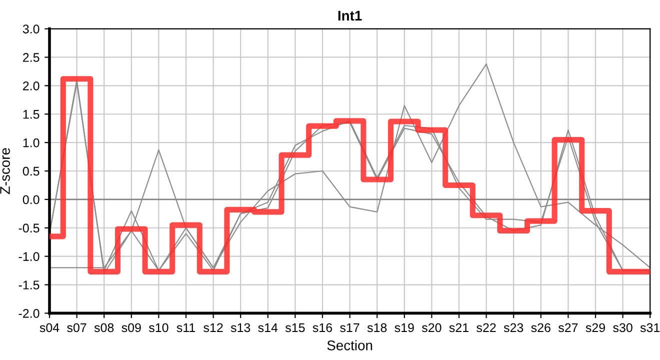  Describe the element at coordinates (349, 345) in the screenshot. I see `x-axis-title: Section` at that location.